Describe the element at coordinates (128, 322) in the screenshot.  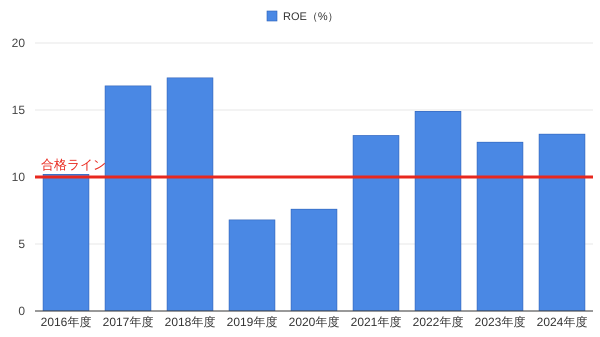
I see `x-tick-label: 2017年度` at that location.